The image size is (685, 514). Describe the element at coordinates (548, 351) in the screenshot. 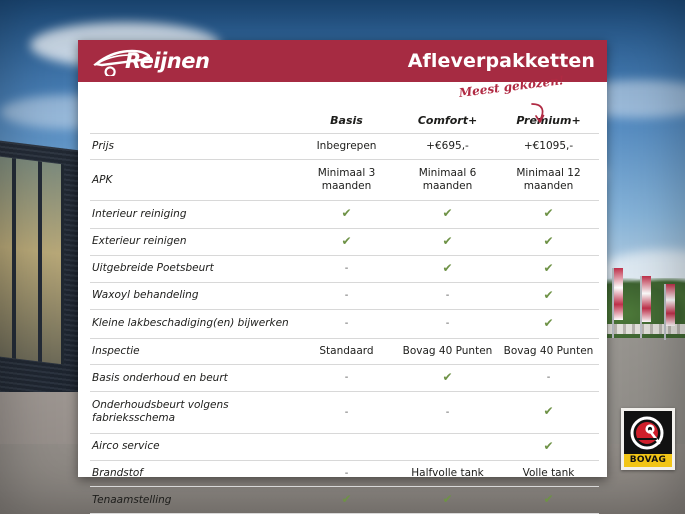

I see `cell-premium: Bovag 40 Punten` at that location.